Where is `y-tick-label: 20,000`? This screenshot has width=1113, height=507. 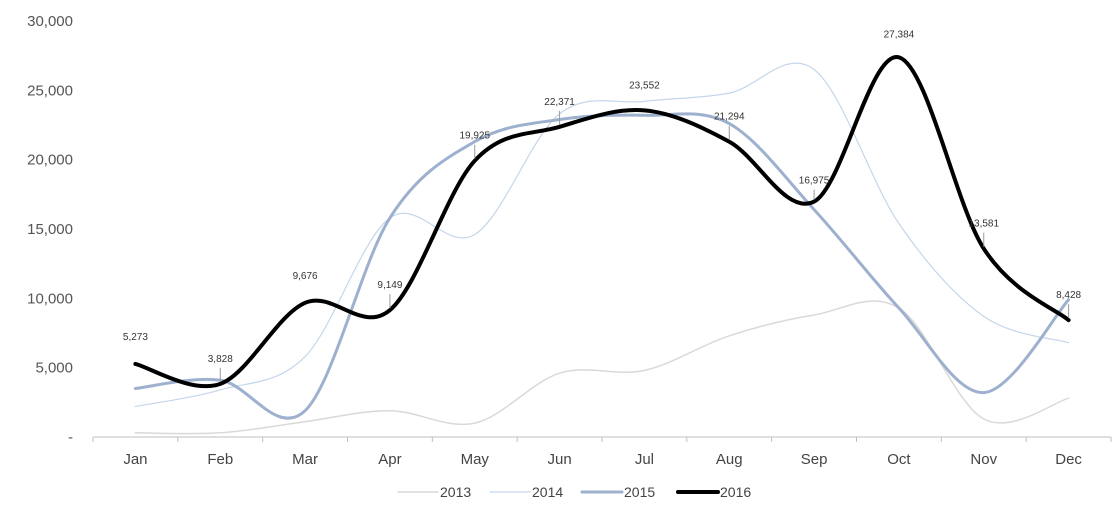 y-tick-label: 20,000 is located at coordinates (50, 160).